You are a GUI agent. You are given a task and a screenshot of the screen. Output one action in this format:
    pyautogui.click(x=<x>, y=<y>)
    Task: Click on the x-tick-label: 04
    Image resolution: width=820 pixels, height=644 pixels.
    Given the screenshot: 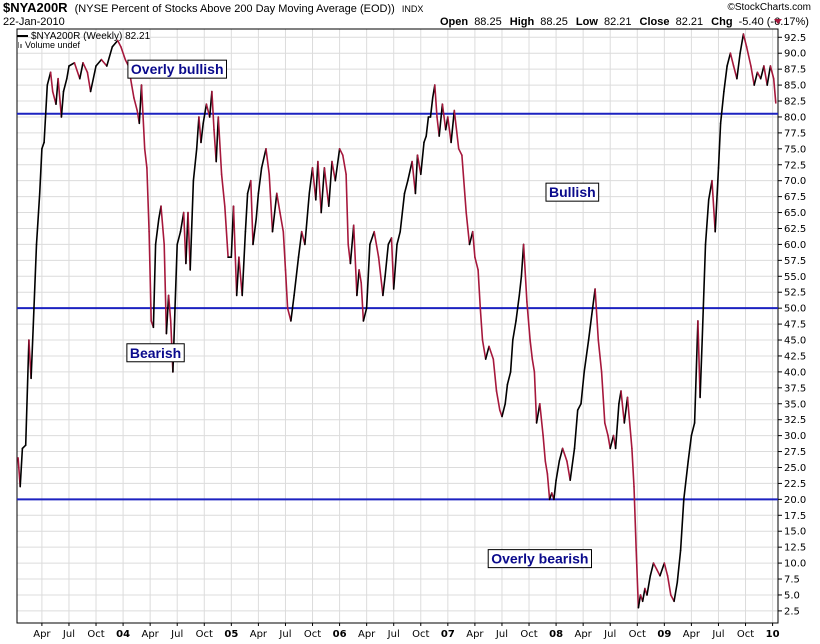 What is the action you would take?
    pyautogui.click(x=123, y=634)
    